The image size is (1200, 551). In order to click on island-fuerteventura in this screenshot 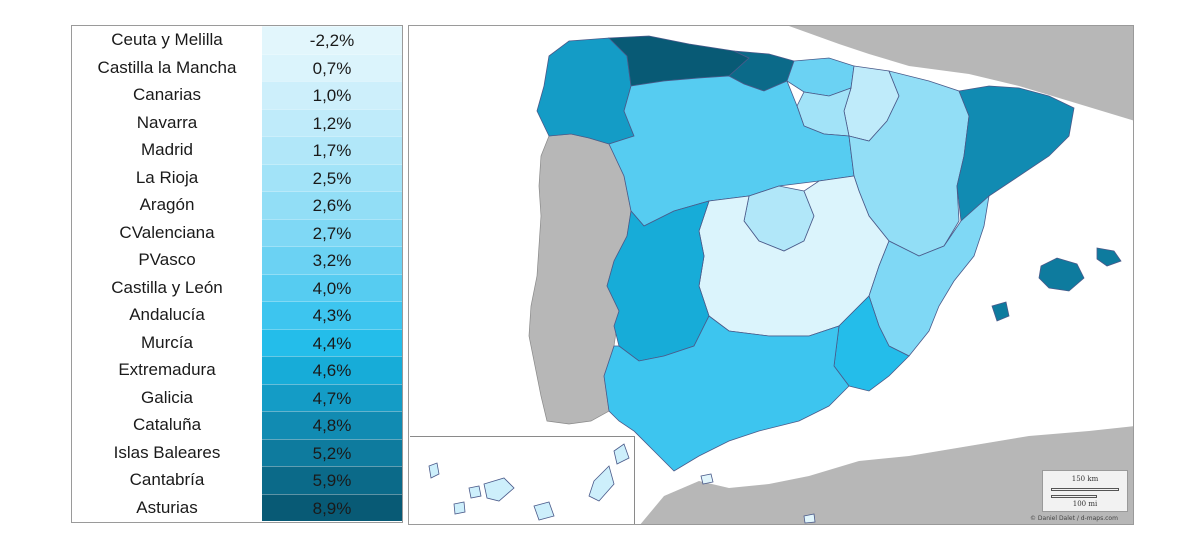, I will do `click(601, 483)`.